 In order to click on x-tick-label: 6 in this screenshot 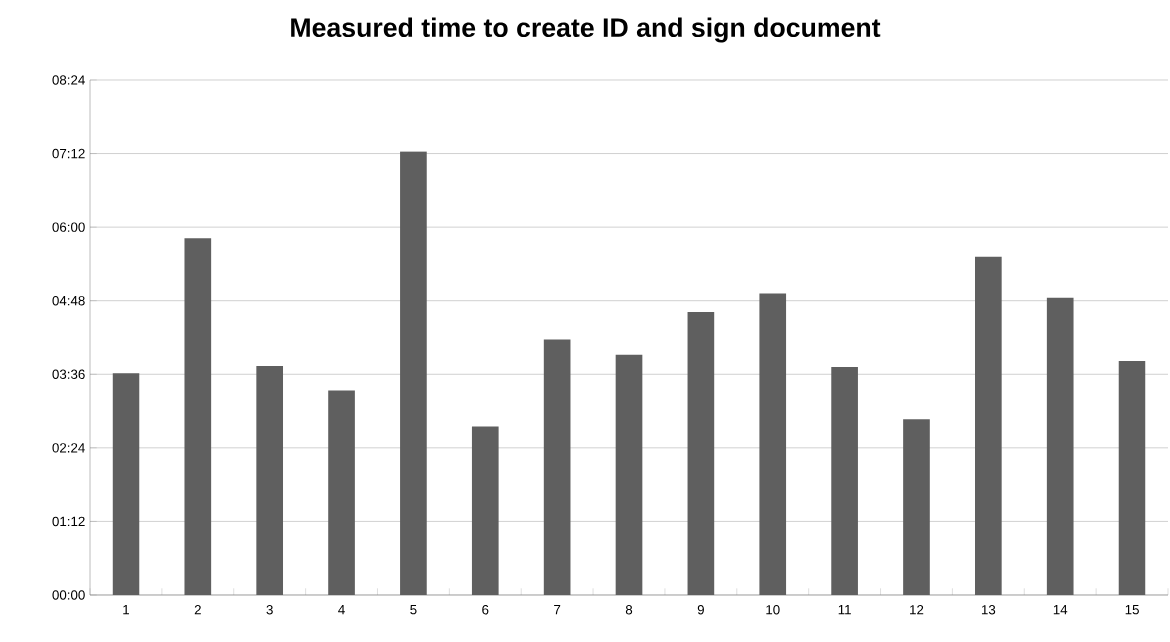, I will do `click(485, 610)`.